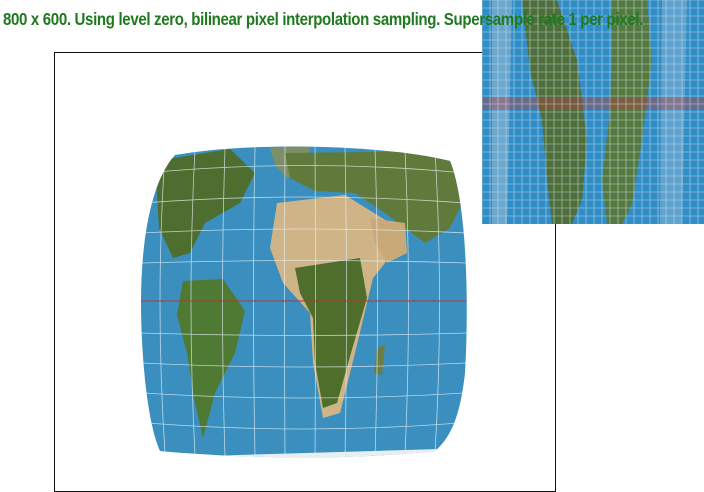 The width and height of the screenshot is (704, 492). I want to click on landmass-arabia, so click(388, 240).